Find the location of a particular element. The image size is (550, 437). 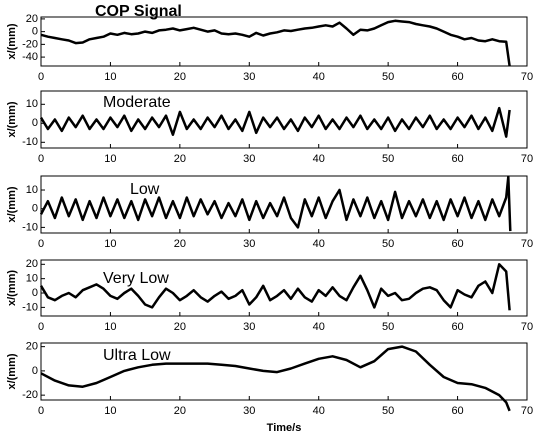

x-axis-label: Time/s is located at coordinates (284, 428).